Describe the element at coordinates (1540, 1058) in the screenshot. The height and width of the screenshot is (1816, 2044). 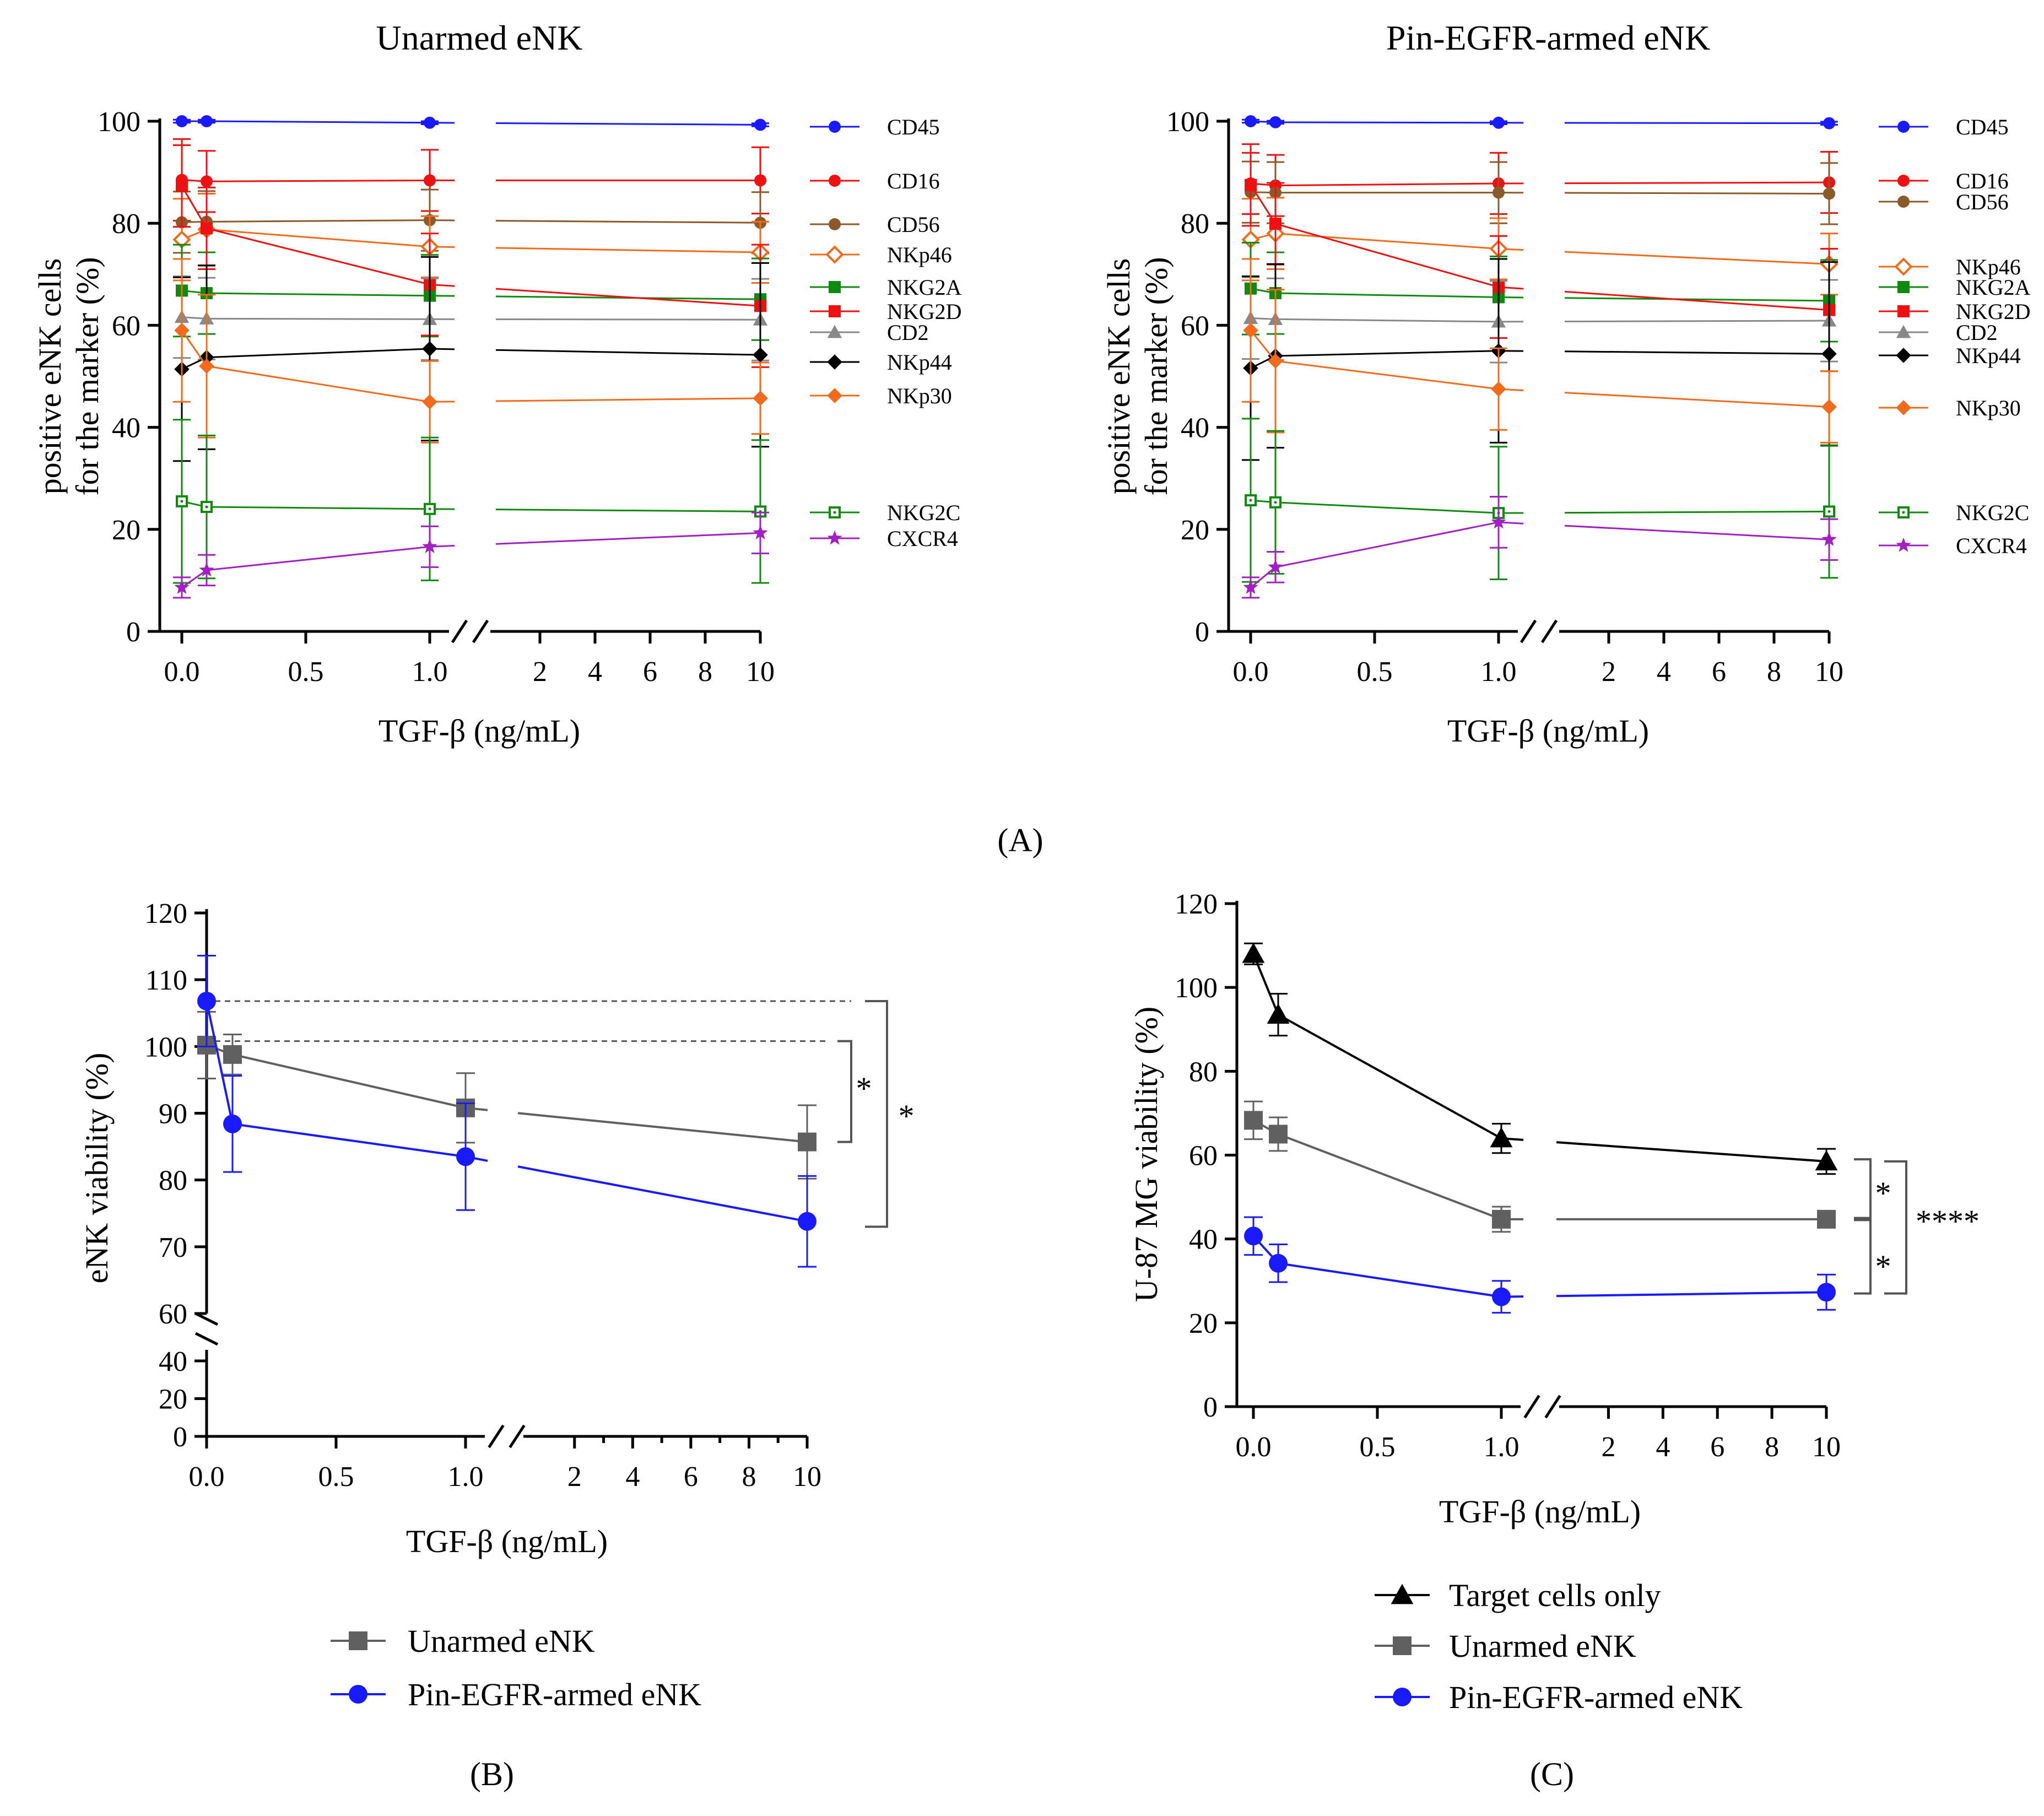
I see `series-target-cells-only` at that location.